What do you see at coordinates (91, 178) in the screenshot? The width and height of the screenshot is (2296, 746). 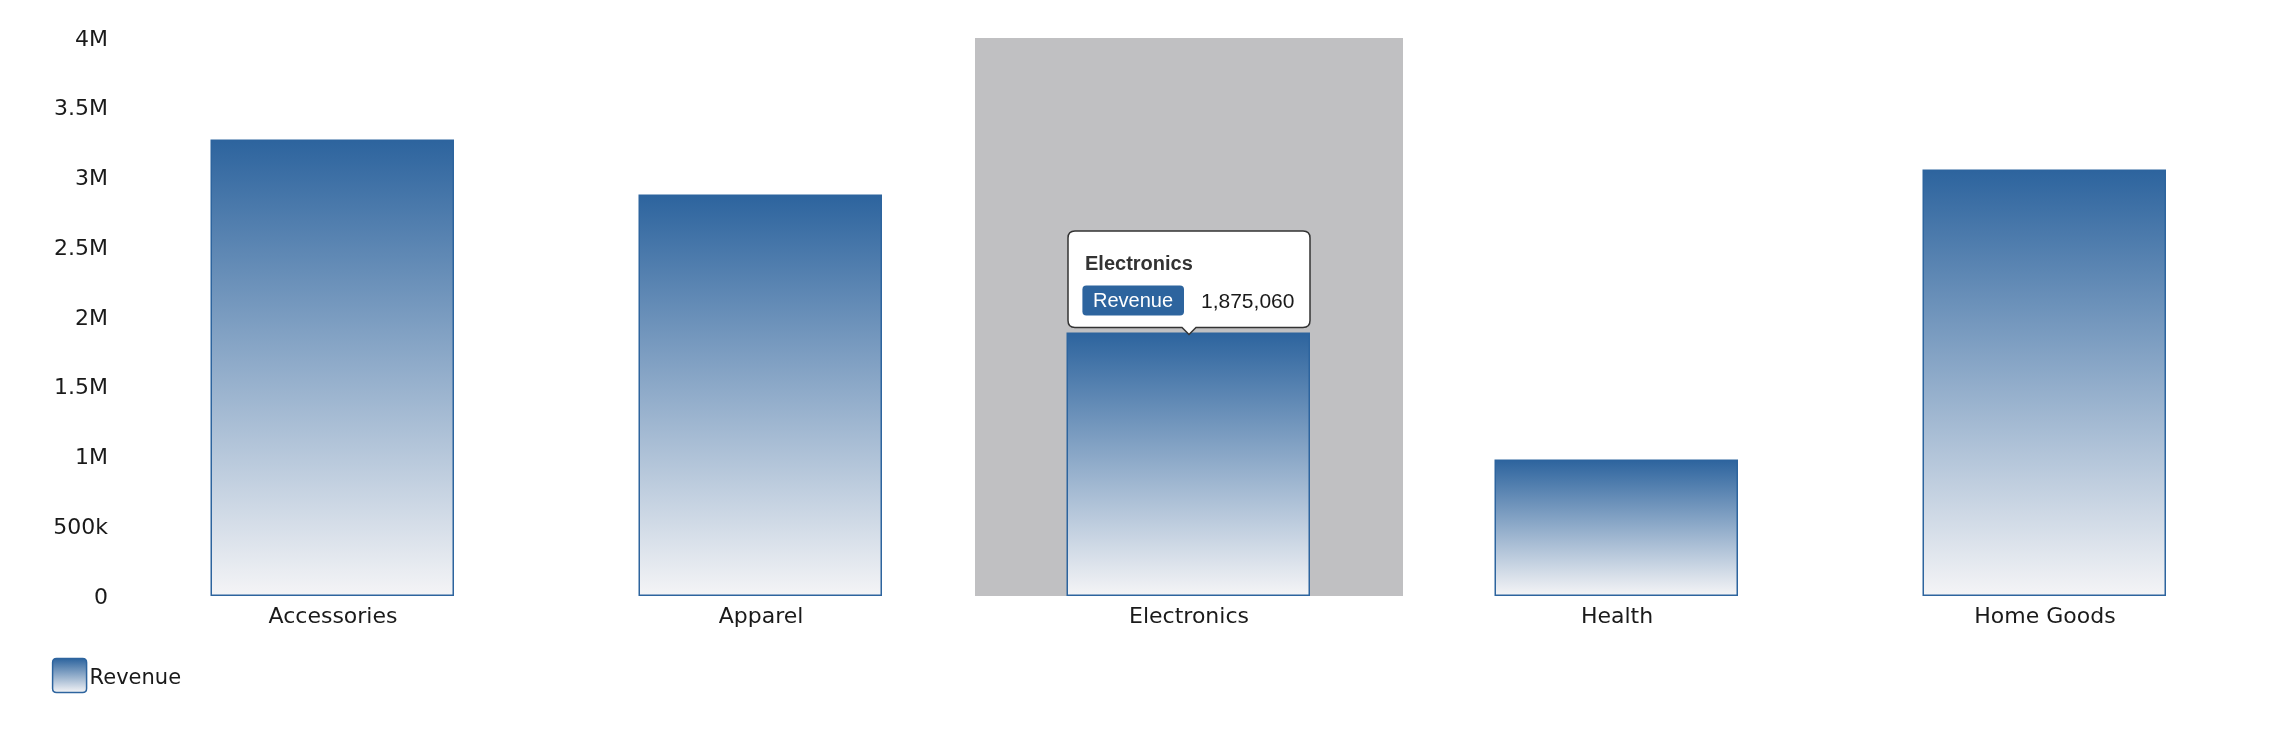 I see `y-tick-label: 3M` at bounding box center [91, 178].